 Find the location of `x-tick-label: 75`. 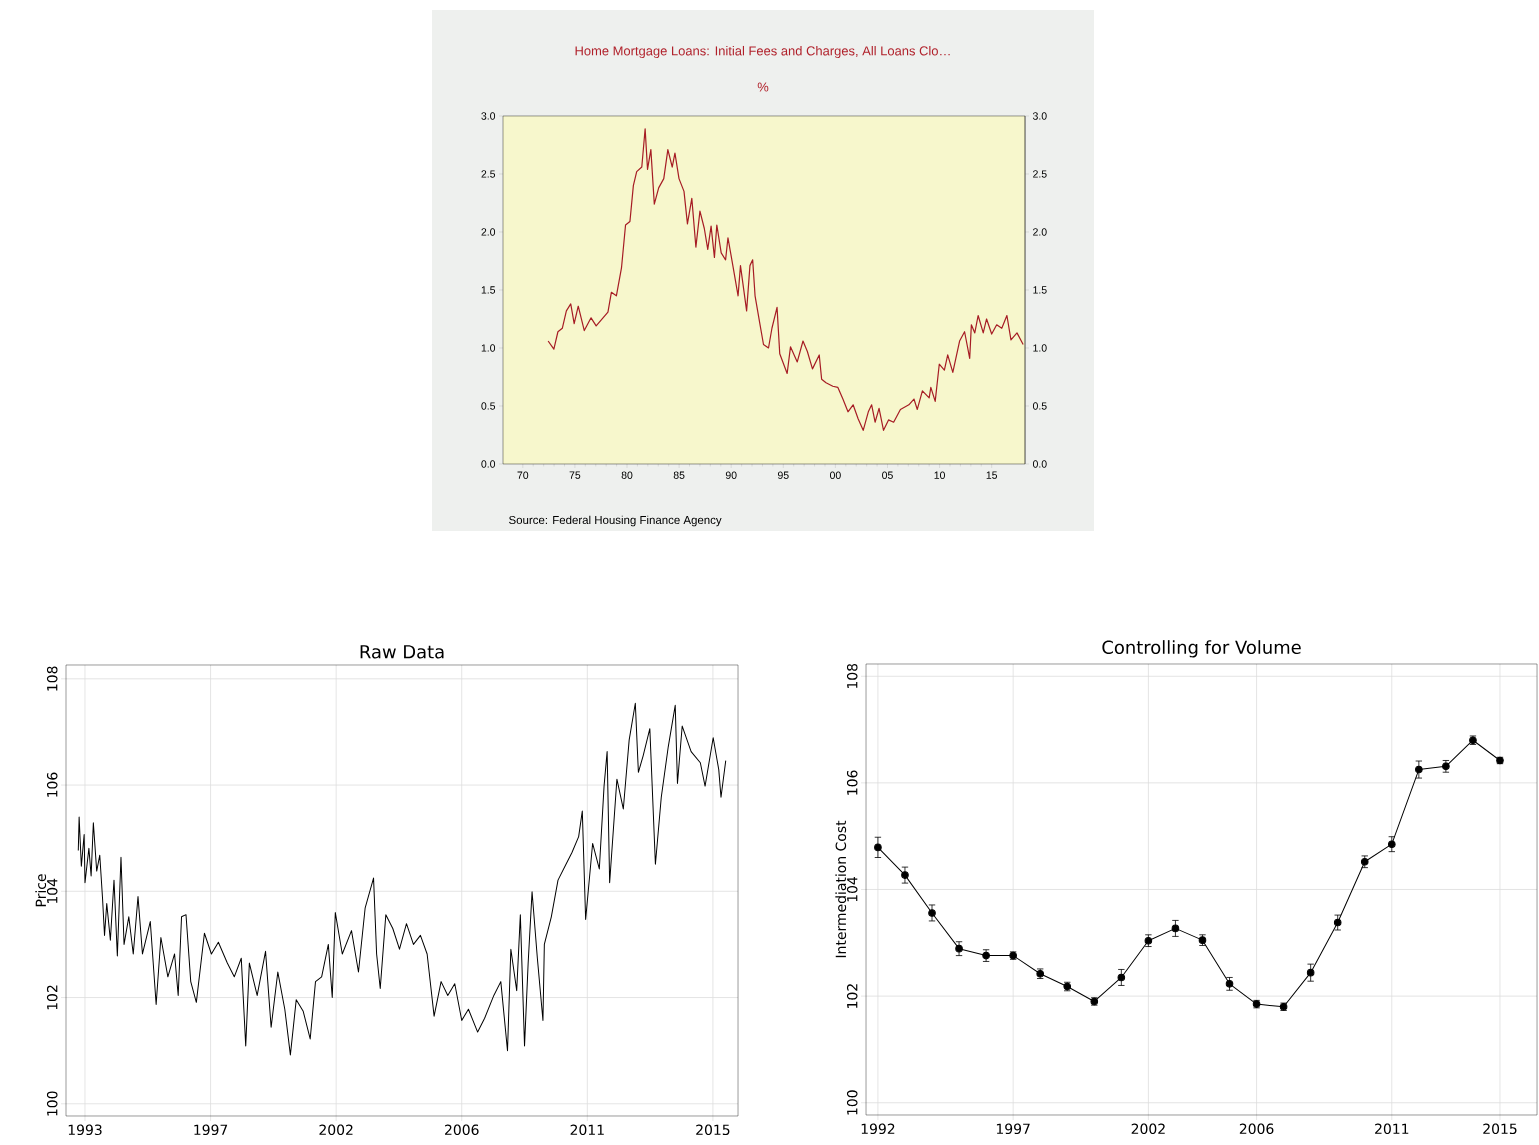

x-tick-label: 75 is located at coordinates (575, 475).